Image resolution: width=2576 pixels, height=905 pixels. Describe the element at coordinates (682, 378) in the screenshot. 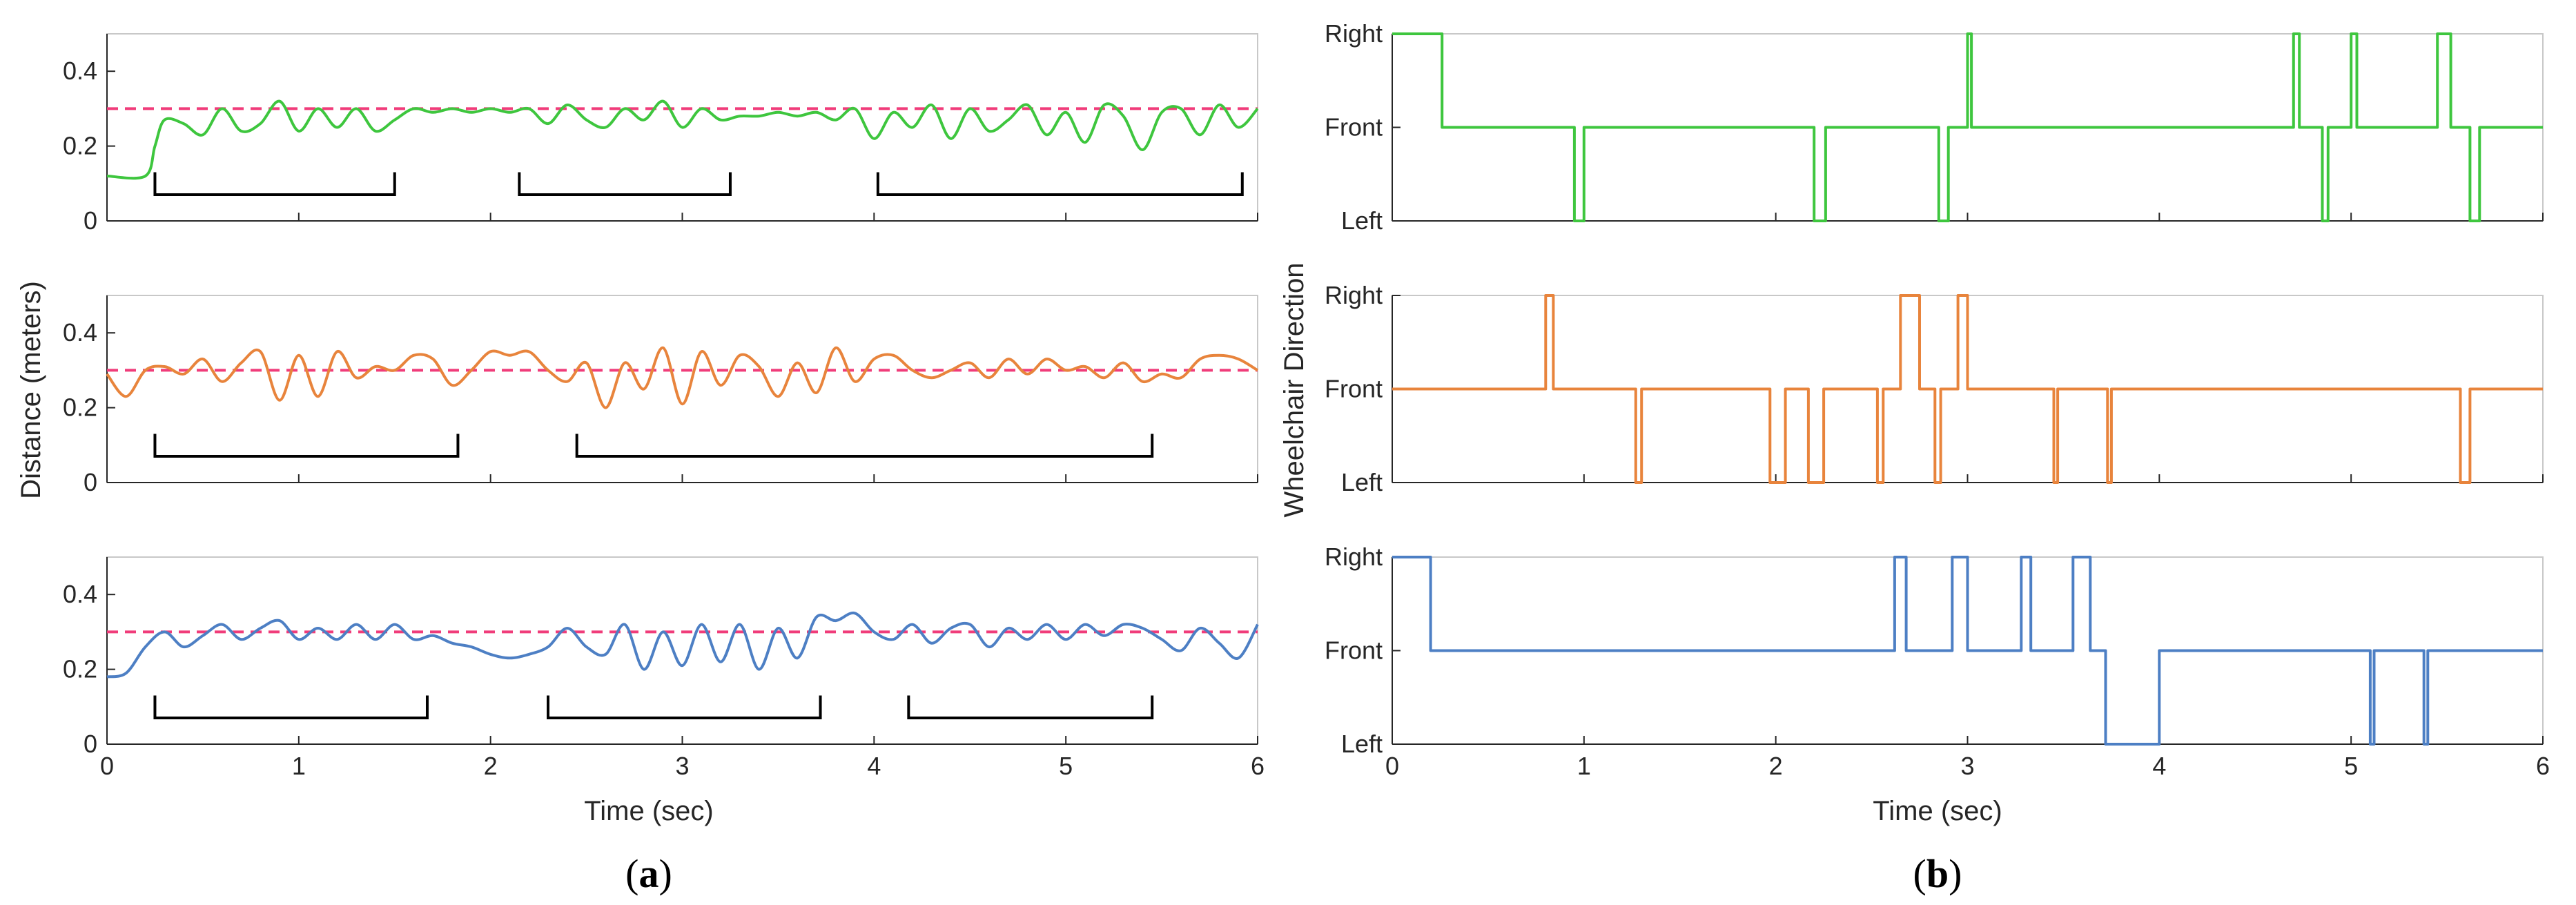

I see `panel-a-sub2-series-line` at that location.